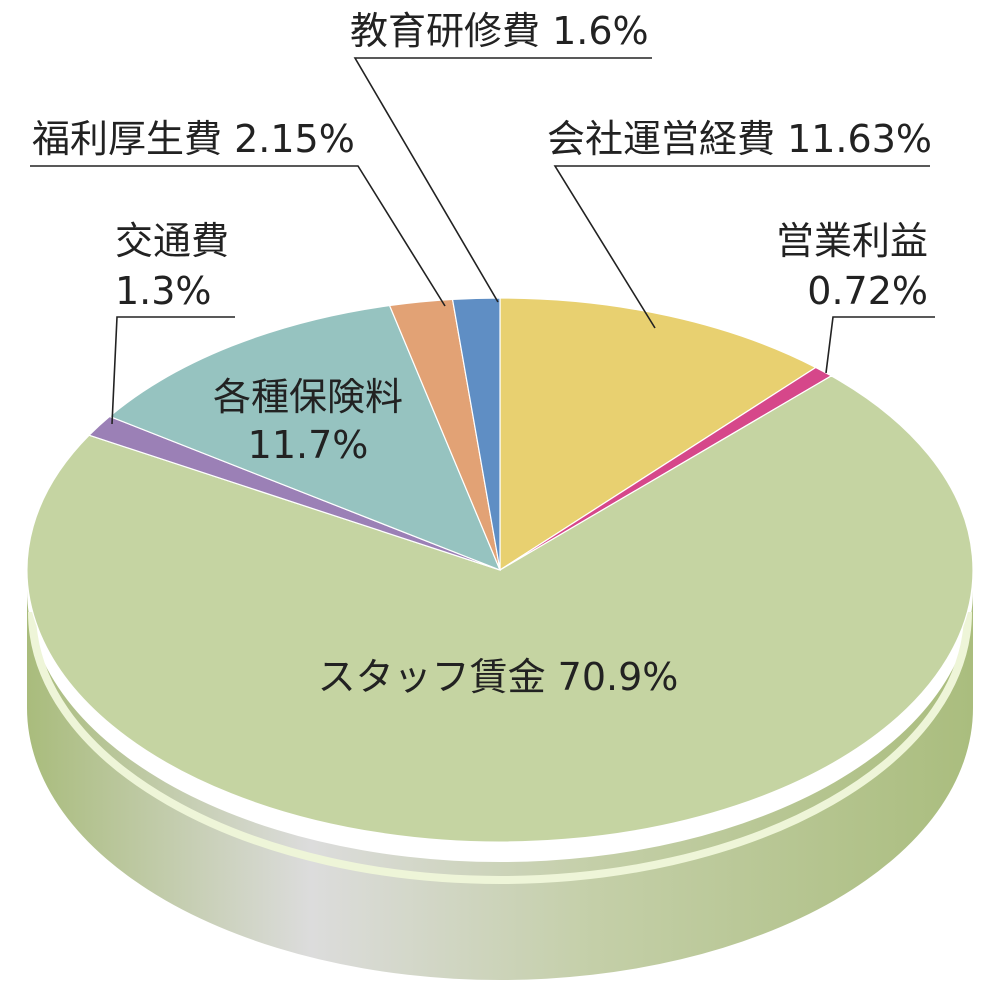 The height and width of the screenshot is (1000, 1000). What do you see at coordinates (502, 180) in the screenshot?
I see `leader-line-kyoiku` at bounding box center [502, 180].